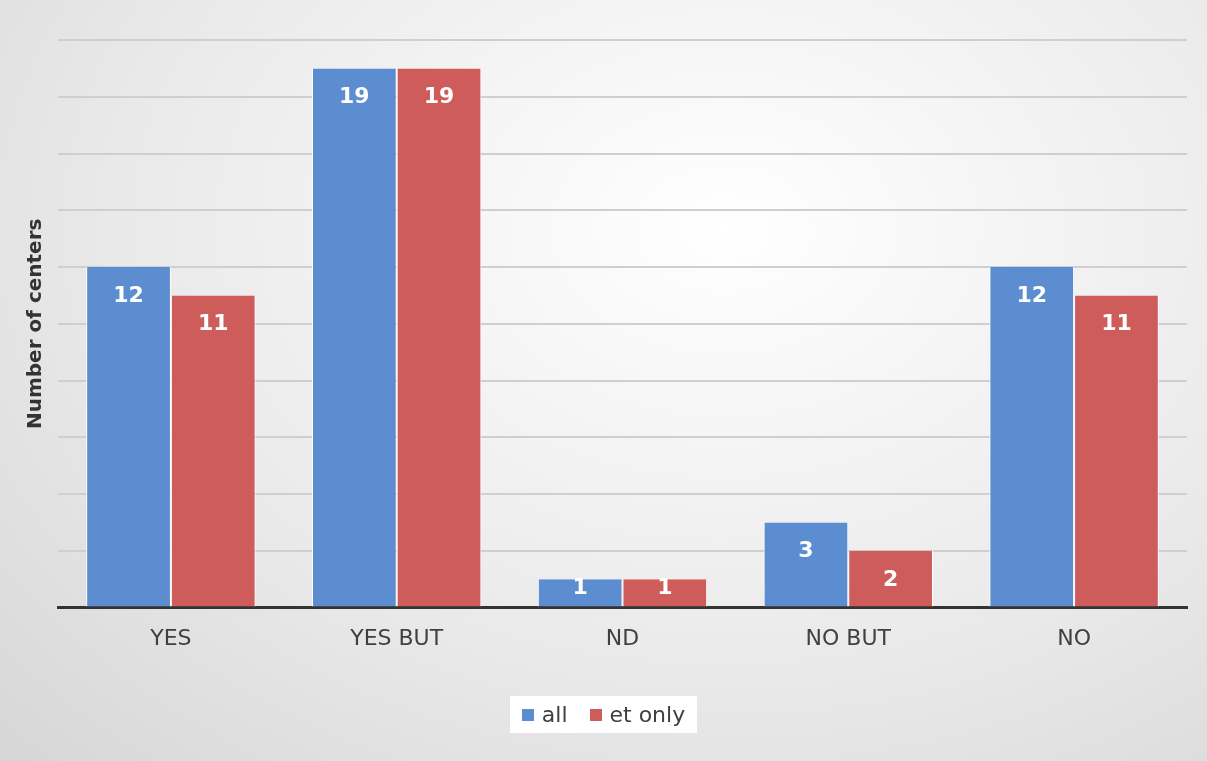  What do you see at coordinates (647, 714) in the screenshot?
I see `legend-label: et only` at bounding box center [647, 714].